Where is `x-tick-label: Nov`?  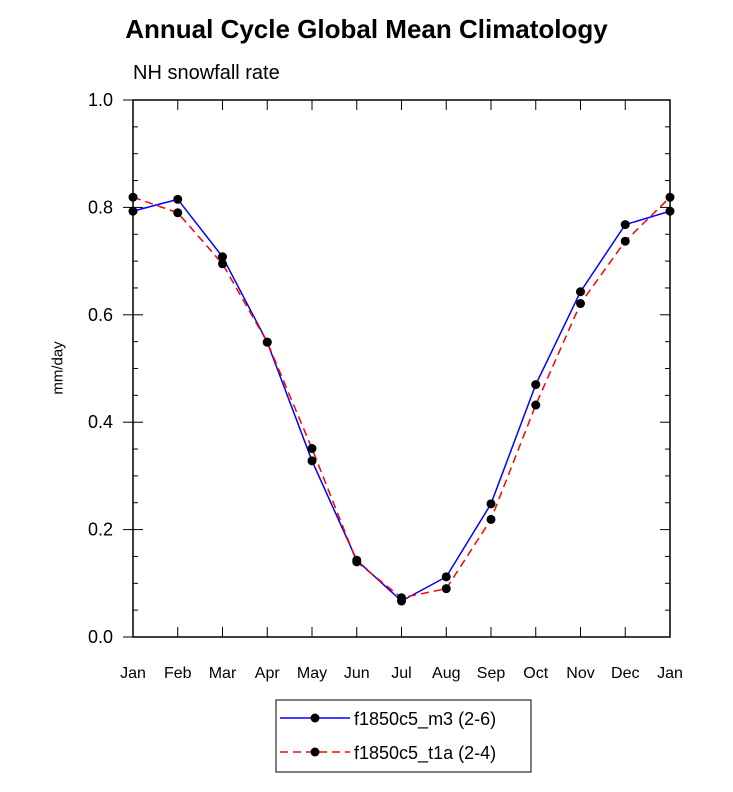 x-tick-label: Nov is located at coordinates (580, 673).